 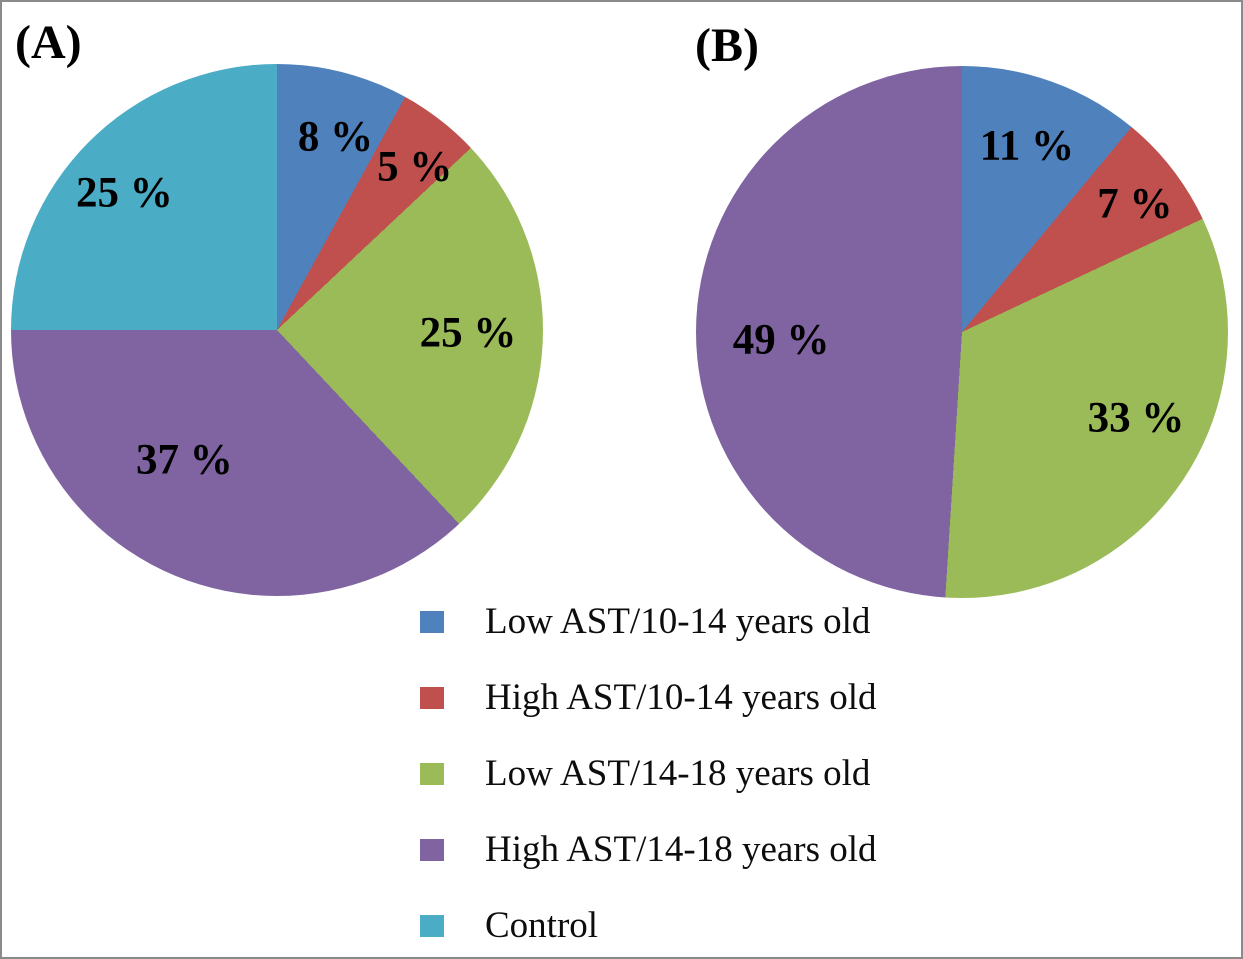 I want to click on legend-item: High AST/10-14 years old, so click(x=648, y=698).